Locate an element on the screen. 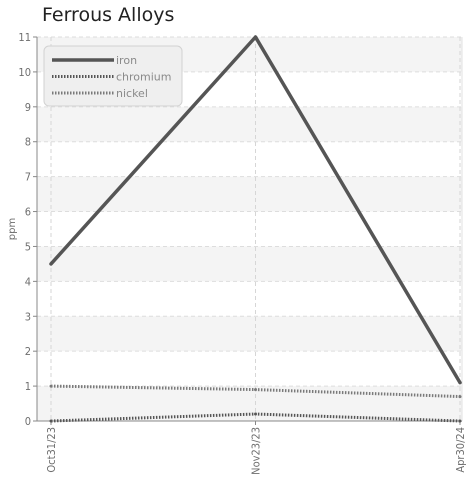 The width and height of the screenshot is (467, 484). y-tick-label: 7 is located at coordinates (28, 177).